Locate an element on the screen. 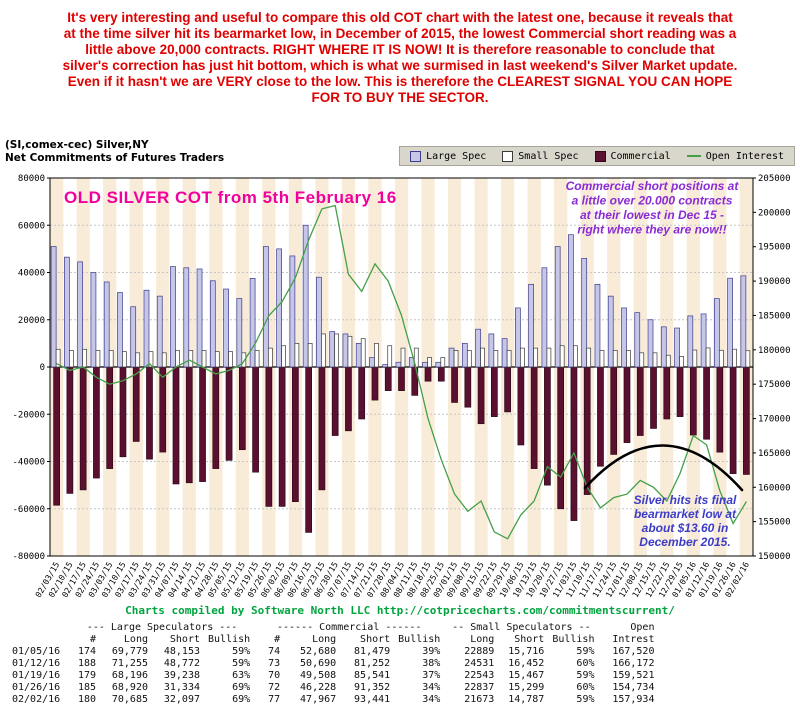  table-cell: --- Large Speculators --- is located at coordinates (162, 627).